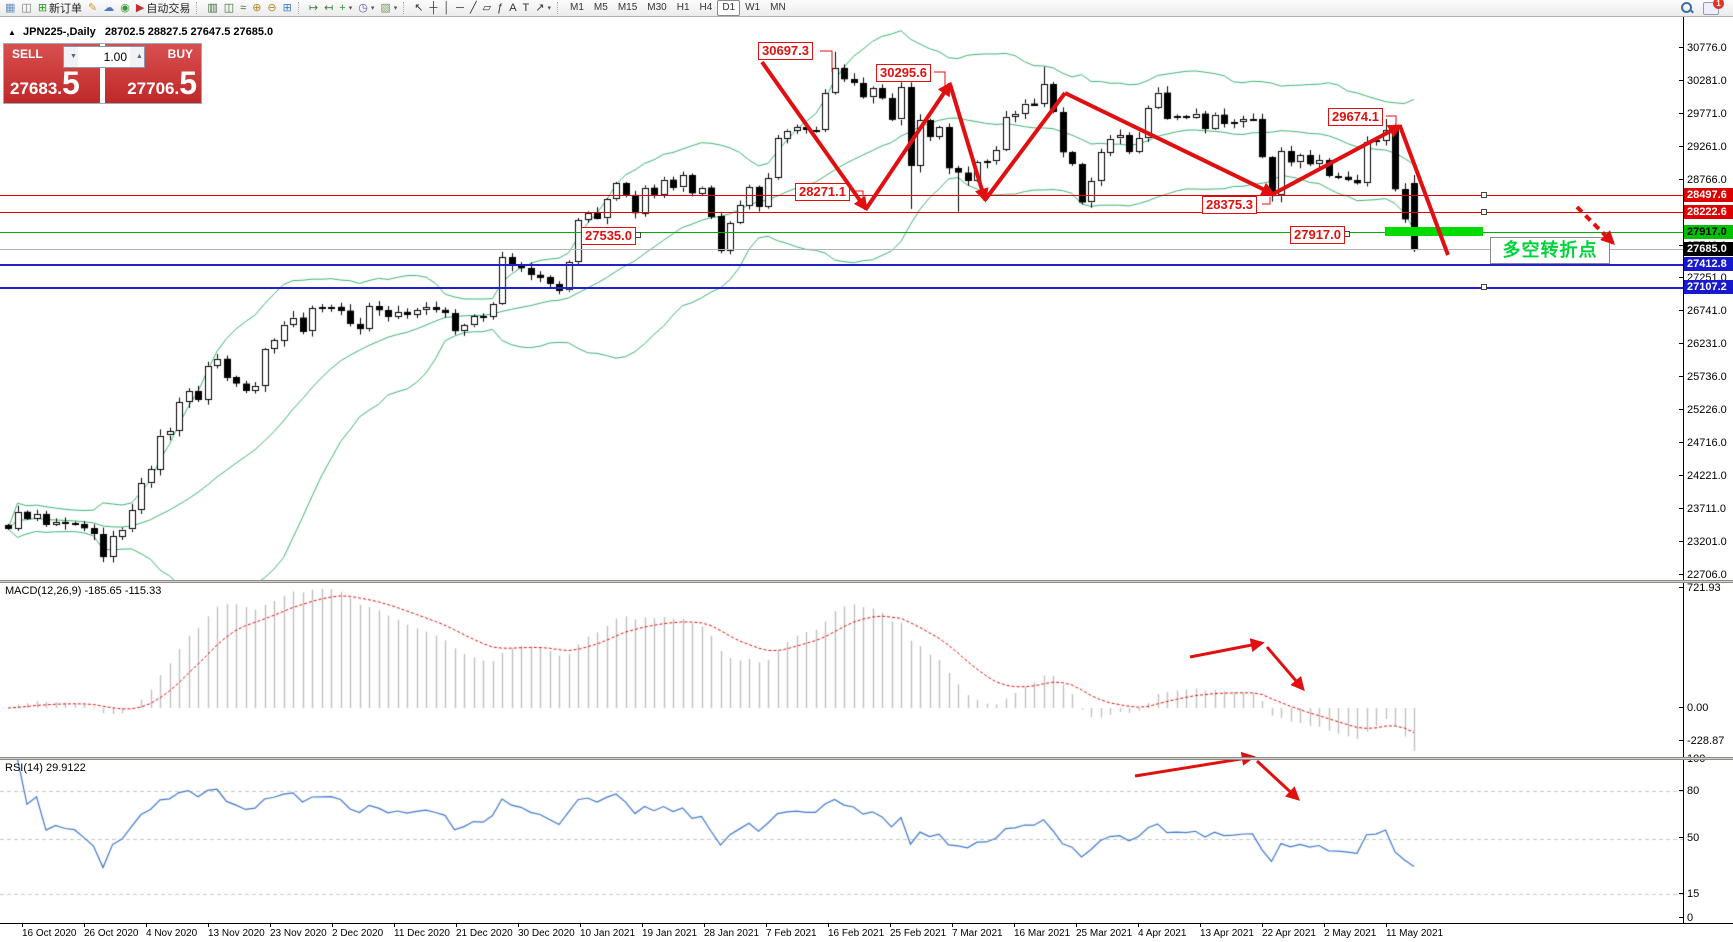  I want to click on annotation-price-label: 27917.0, so click(1317, 235).